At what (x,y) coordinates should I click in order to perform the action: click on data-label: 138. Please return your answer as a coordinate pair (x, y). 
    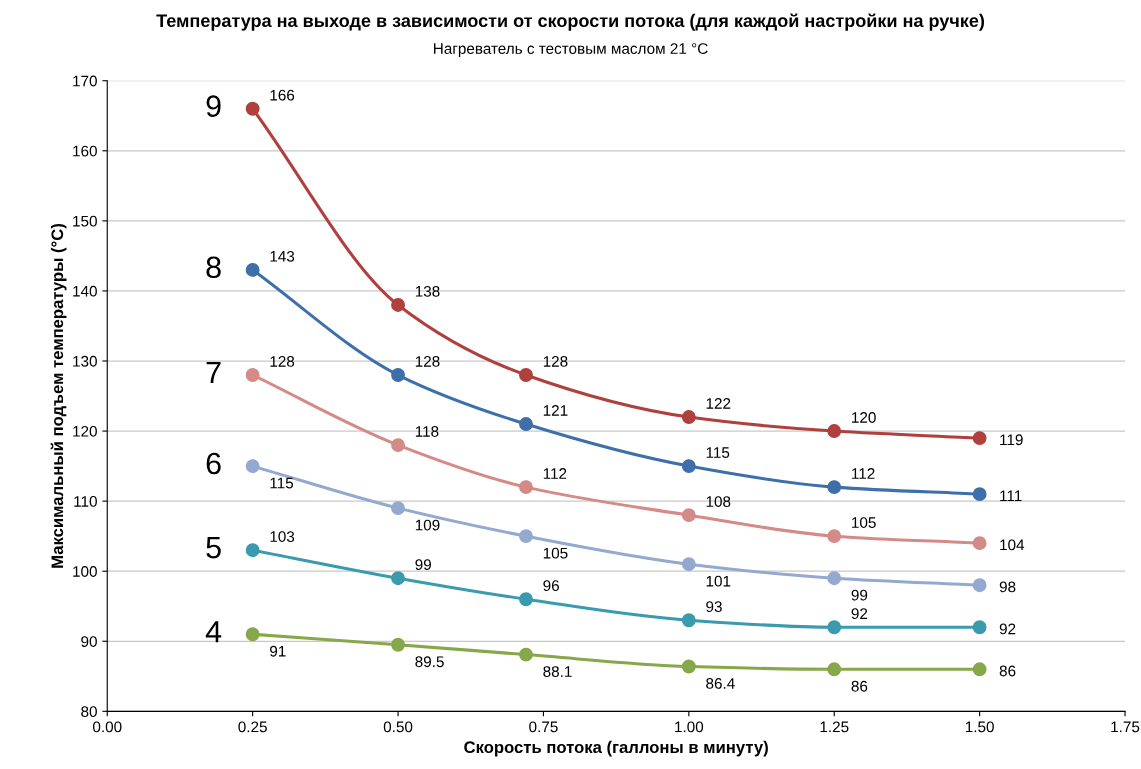
    Looking at the image, I should click on (427, 291).